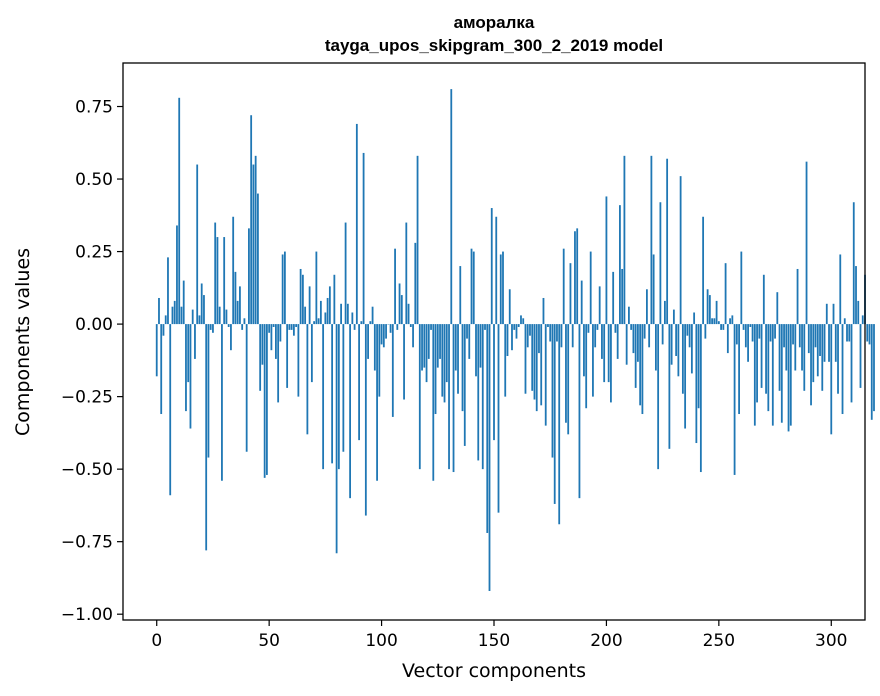 The height and width of the screenshot is (696, 880). I want to click on x-tick-label-300: 300, so click(831, 641).